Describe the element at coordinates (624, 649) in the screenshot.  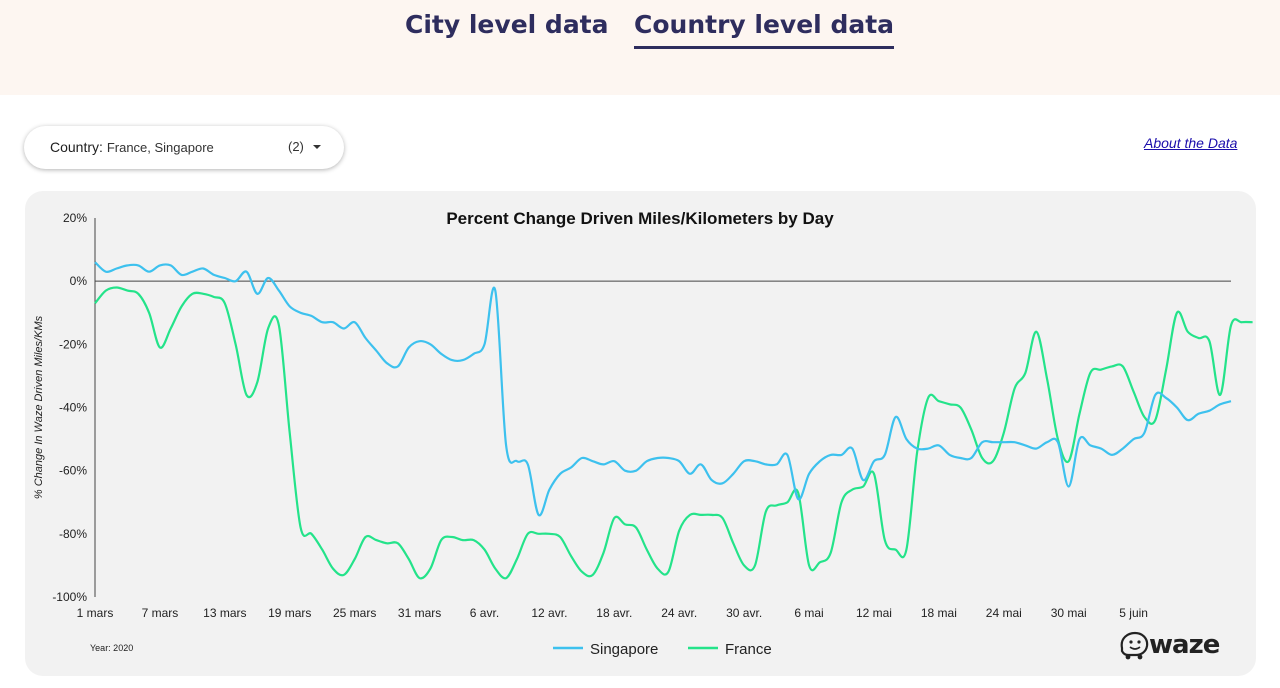
I see `legend-label-singapore: Singapore` at that location.